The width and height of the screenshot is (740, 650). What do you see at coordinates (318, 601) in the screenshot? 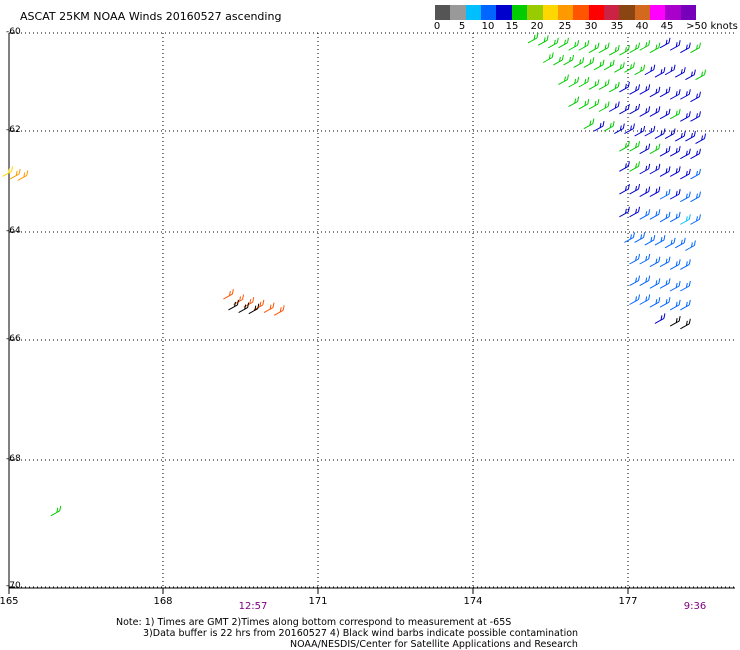
I see `lon-tick-label: 171` at bounding box center [318, 601].